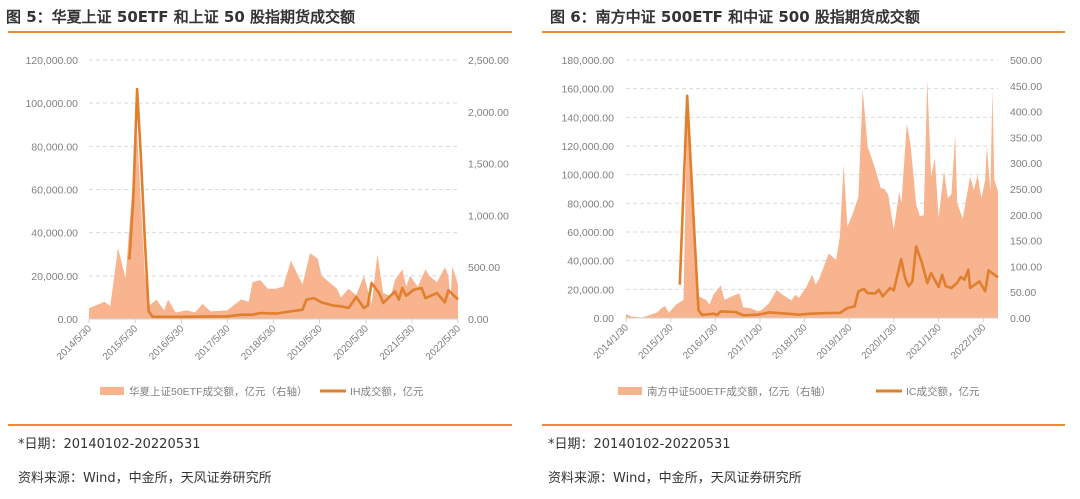 The image size is (1080, 499). Describe the element at coordinates (1026, 190) in the screenshot. I see `y-right-tick-label: 250.00` at that location.